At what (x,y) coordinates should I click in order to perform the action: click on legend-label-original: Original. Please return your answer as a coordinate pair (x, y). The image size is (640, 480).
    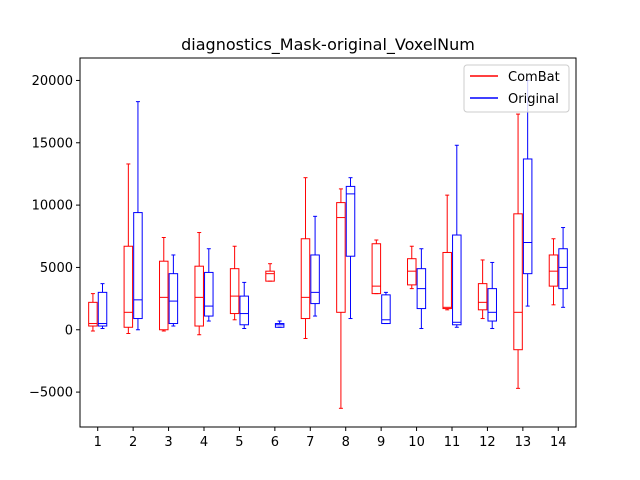
    Looking at the image, I should click on (533, 99).